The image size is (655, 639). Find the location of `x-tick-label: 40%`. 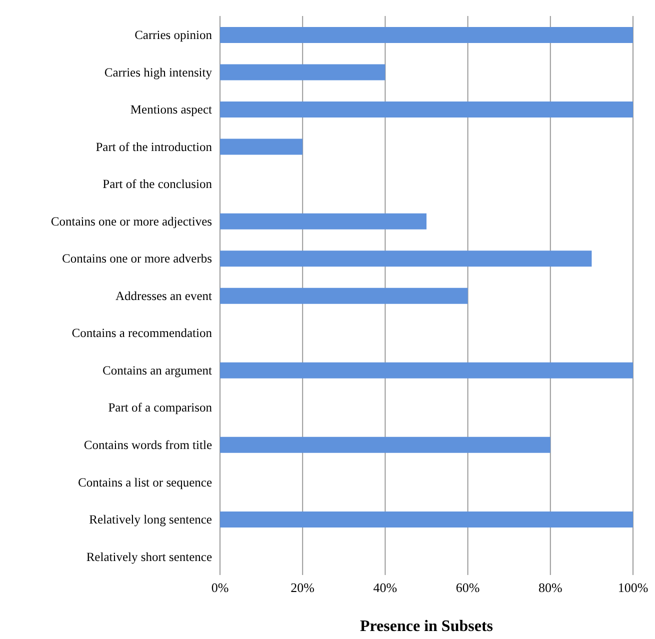

x-tick-label: 40% is located at coordinates (385, 588).